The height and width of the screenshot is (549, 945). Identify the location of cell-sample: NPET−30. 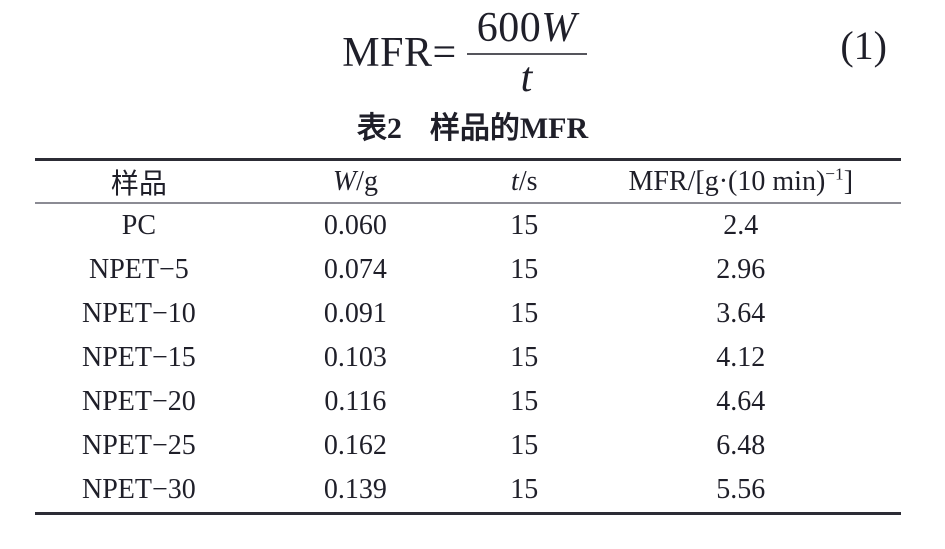
(139, 489).